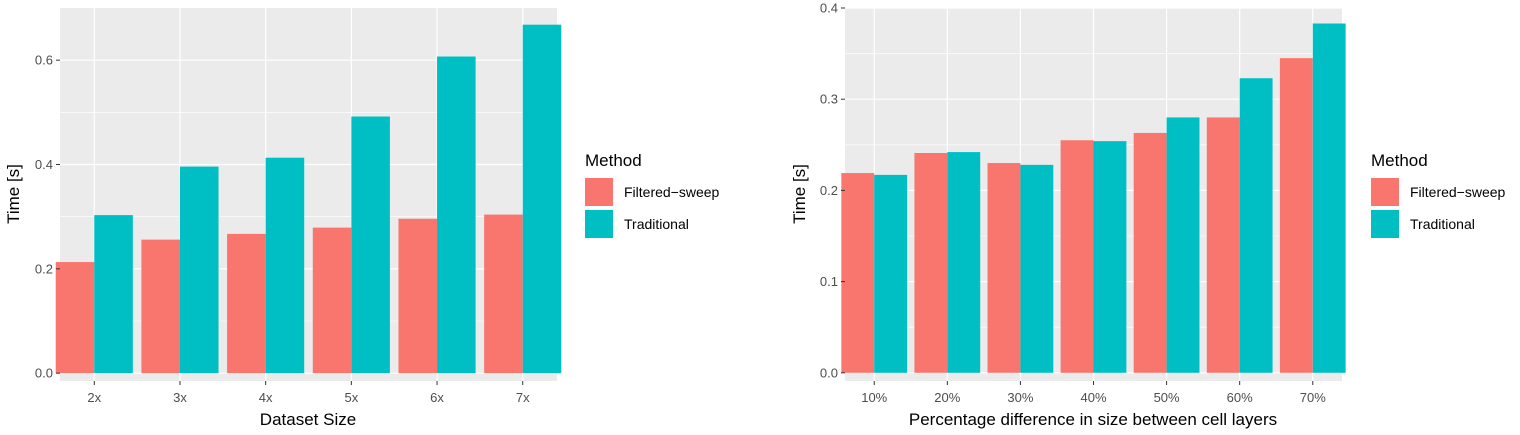 Image resolution: width=1520 pixels, height=435 pixels. What do you see at coordinates (1150, 252) in the screenshot?
I see `bar-filtered-sweep-50pct` at bounding box center [1150, 252].